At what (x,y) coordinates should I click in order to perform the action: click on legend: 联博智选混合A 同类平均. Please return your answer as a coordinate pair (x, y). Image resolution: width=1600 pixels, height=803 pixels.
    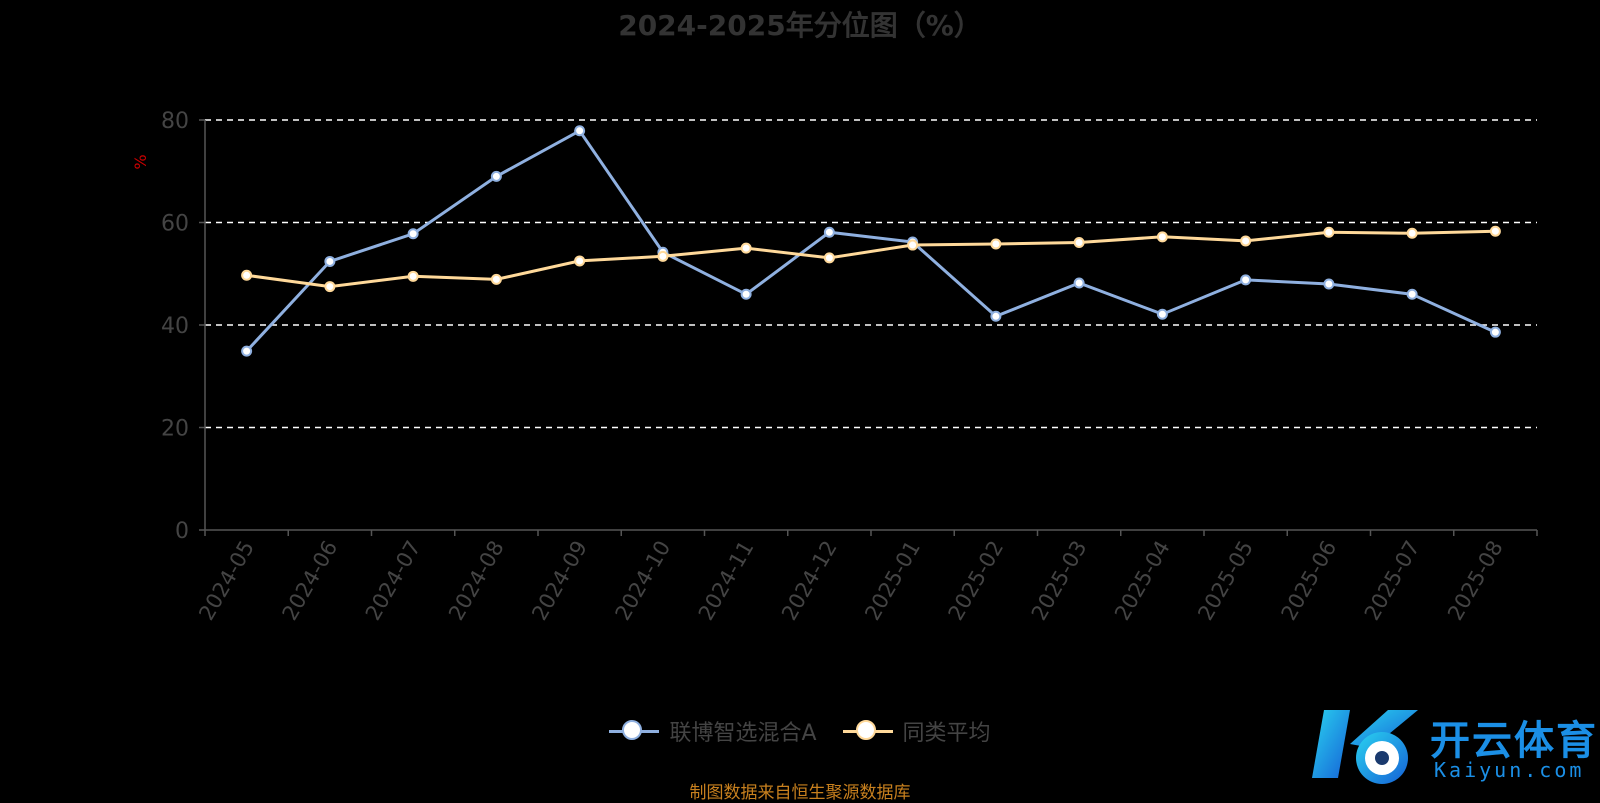
    Looking at the image, I should click on (800, 731).